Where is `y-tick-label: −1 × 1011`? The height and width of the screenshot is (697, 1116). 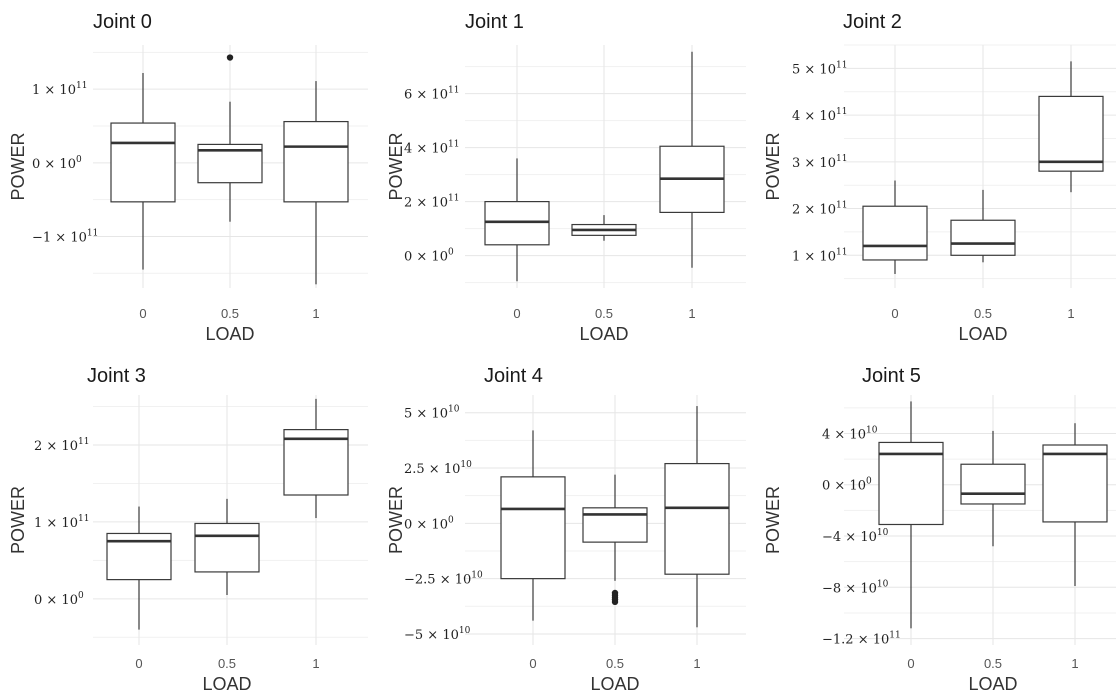 y-tick-label: −1 × 1011 is located at coordinates (65, 236).